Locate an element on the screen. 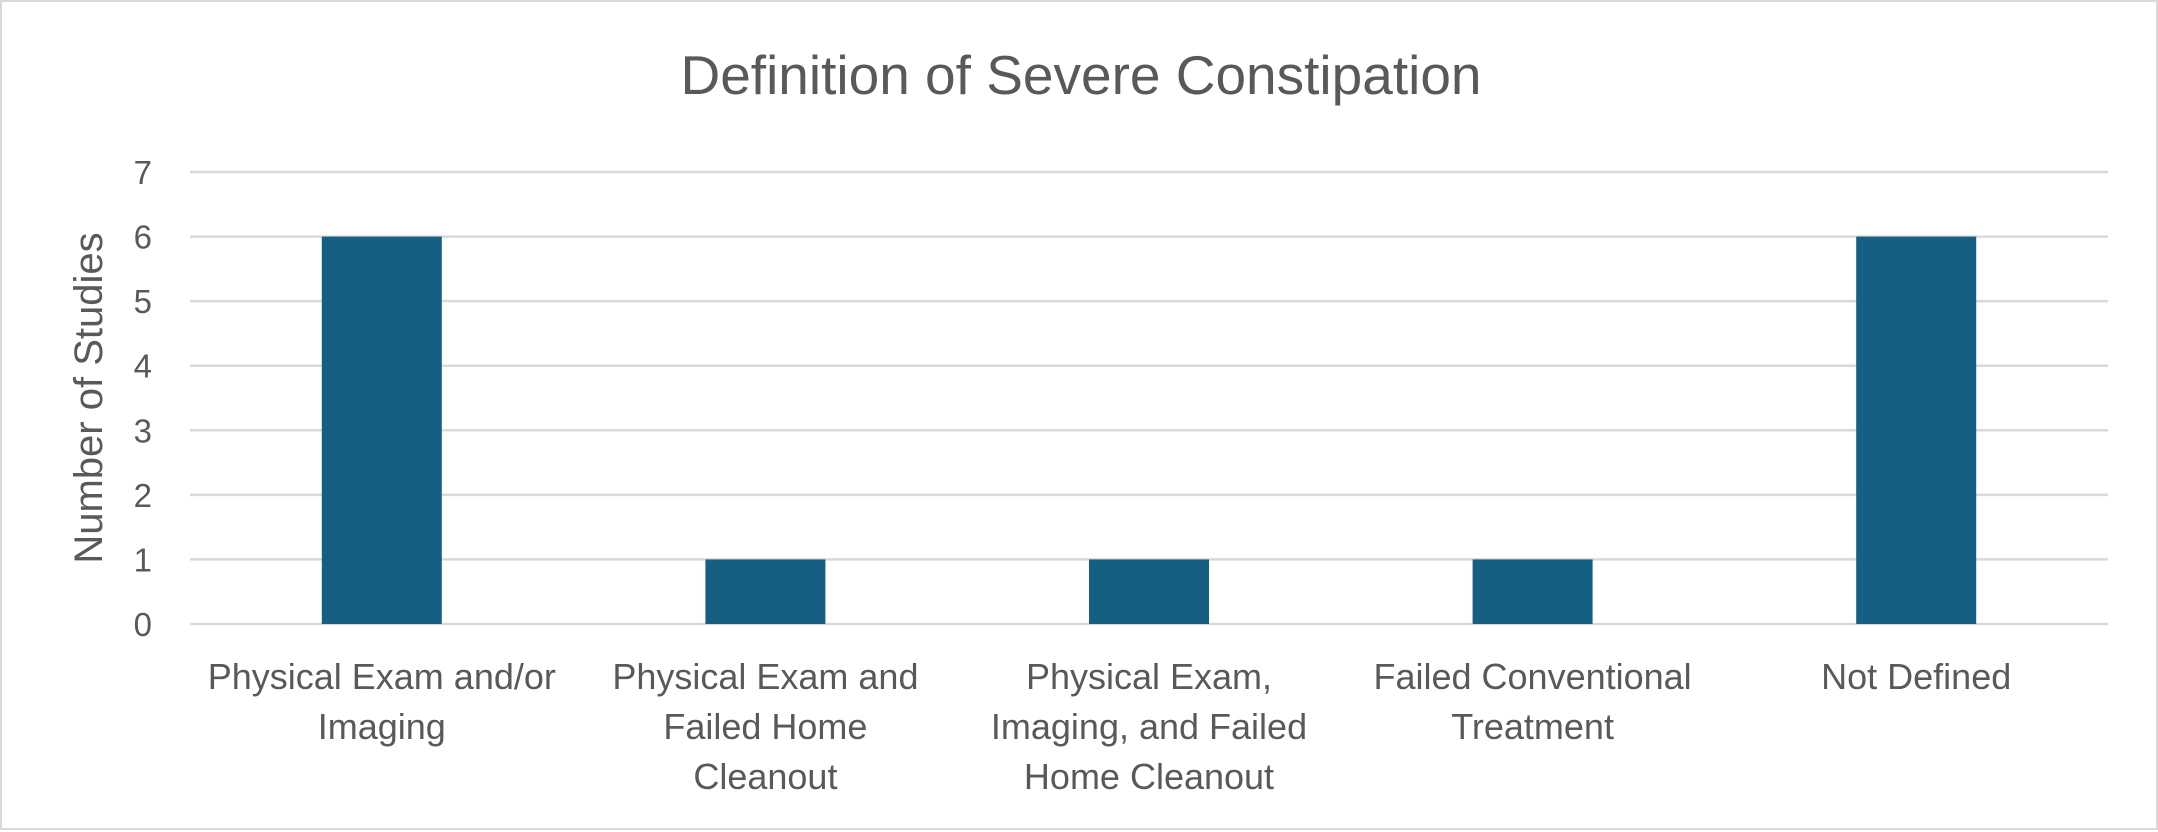  x-category-label: Not Defined is located at coordinates (1916, 676).